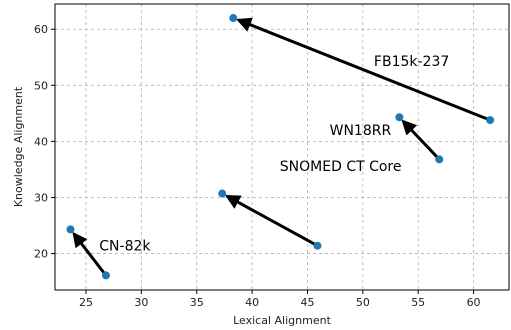  Describe the element at coordinates (307, 302) in the screenshot. I see `x-tick-label: 45` at that location.